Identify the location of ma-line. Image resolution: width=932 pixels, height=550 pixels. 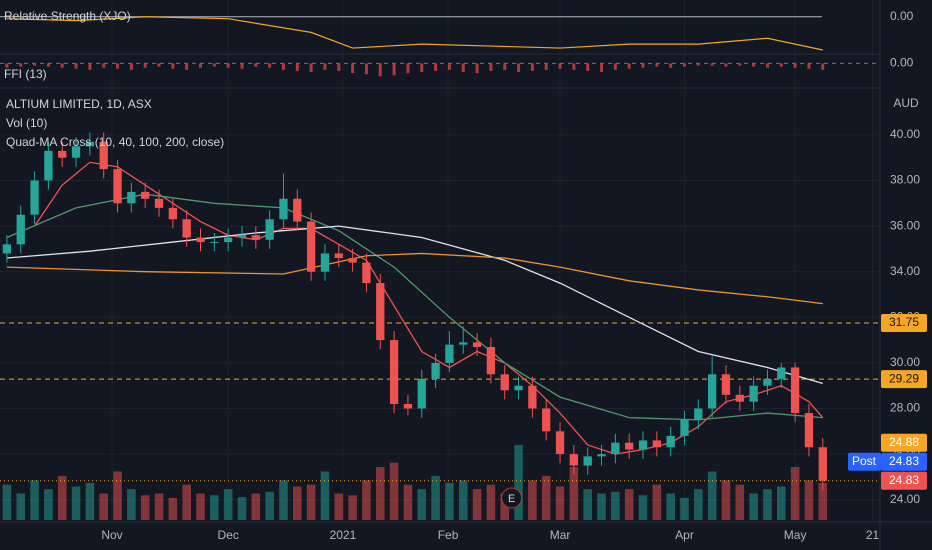
(414, 278).